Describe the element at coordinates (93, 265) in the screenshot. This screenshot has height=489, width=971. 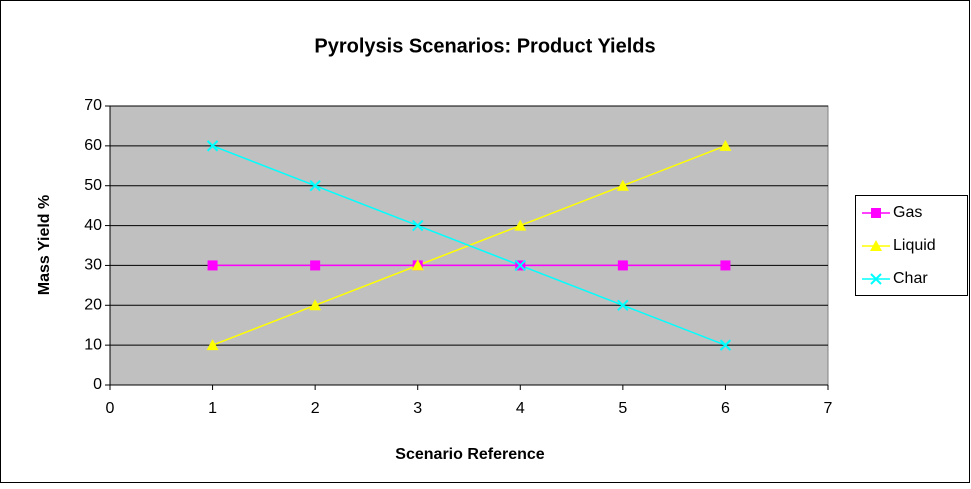
I see `y-tick-label: 30` at that location.